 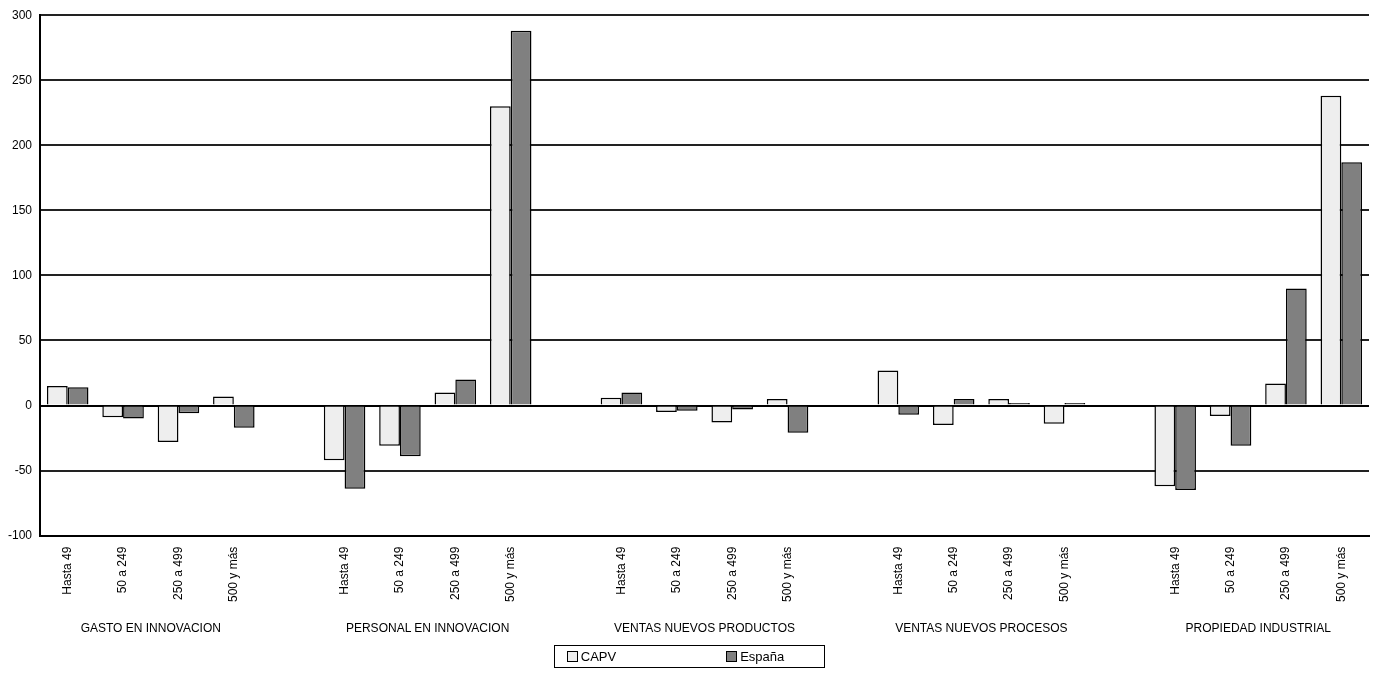 I want to click on y-tick-label: -100, so click(x=20, y=534).